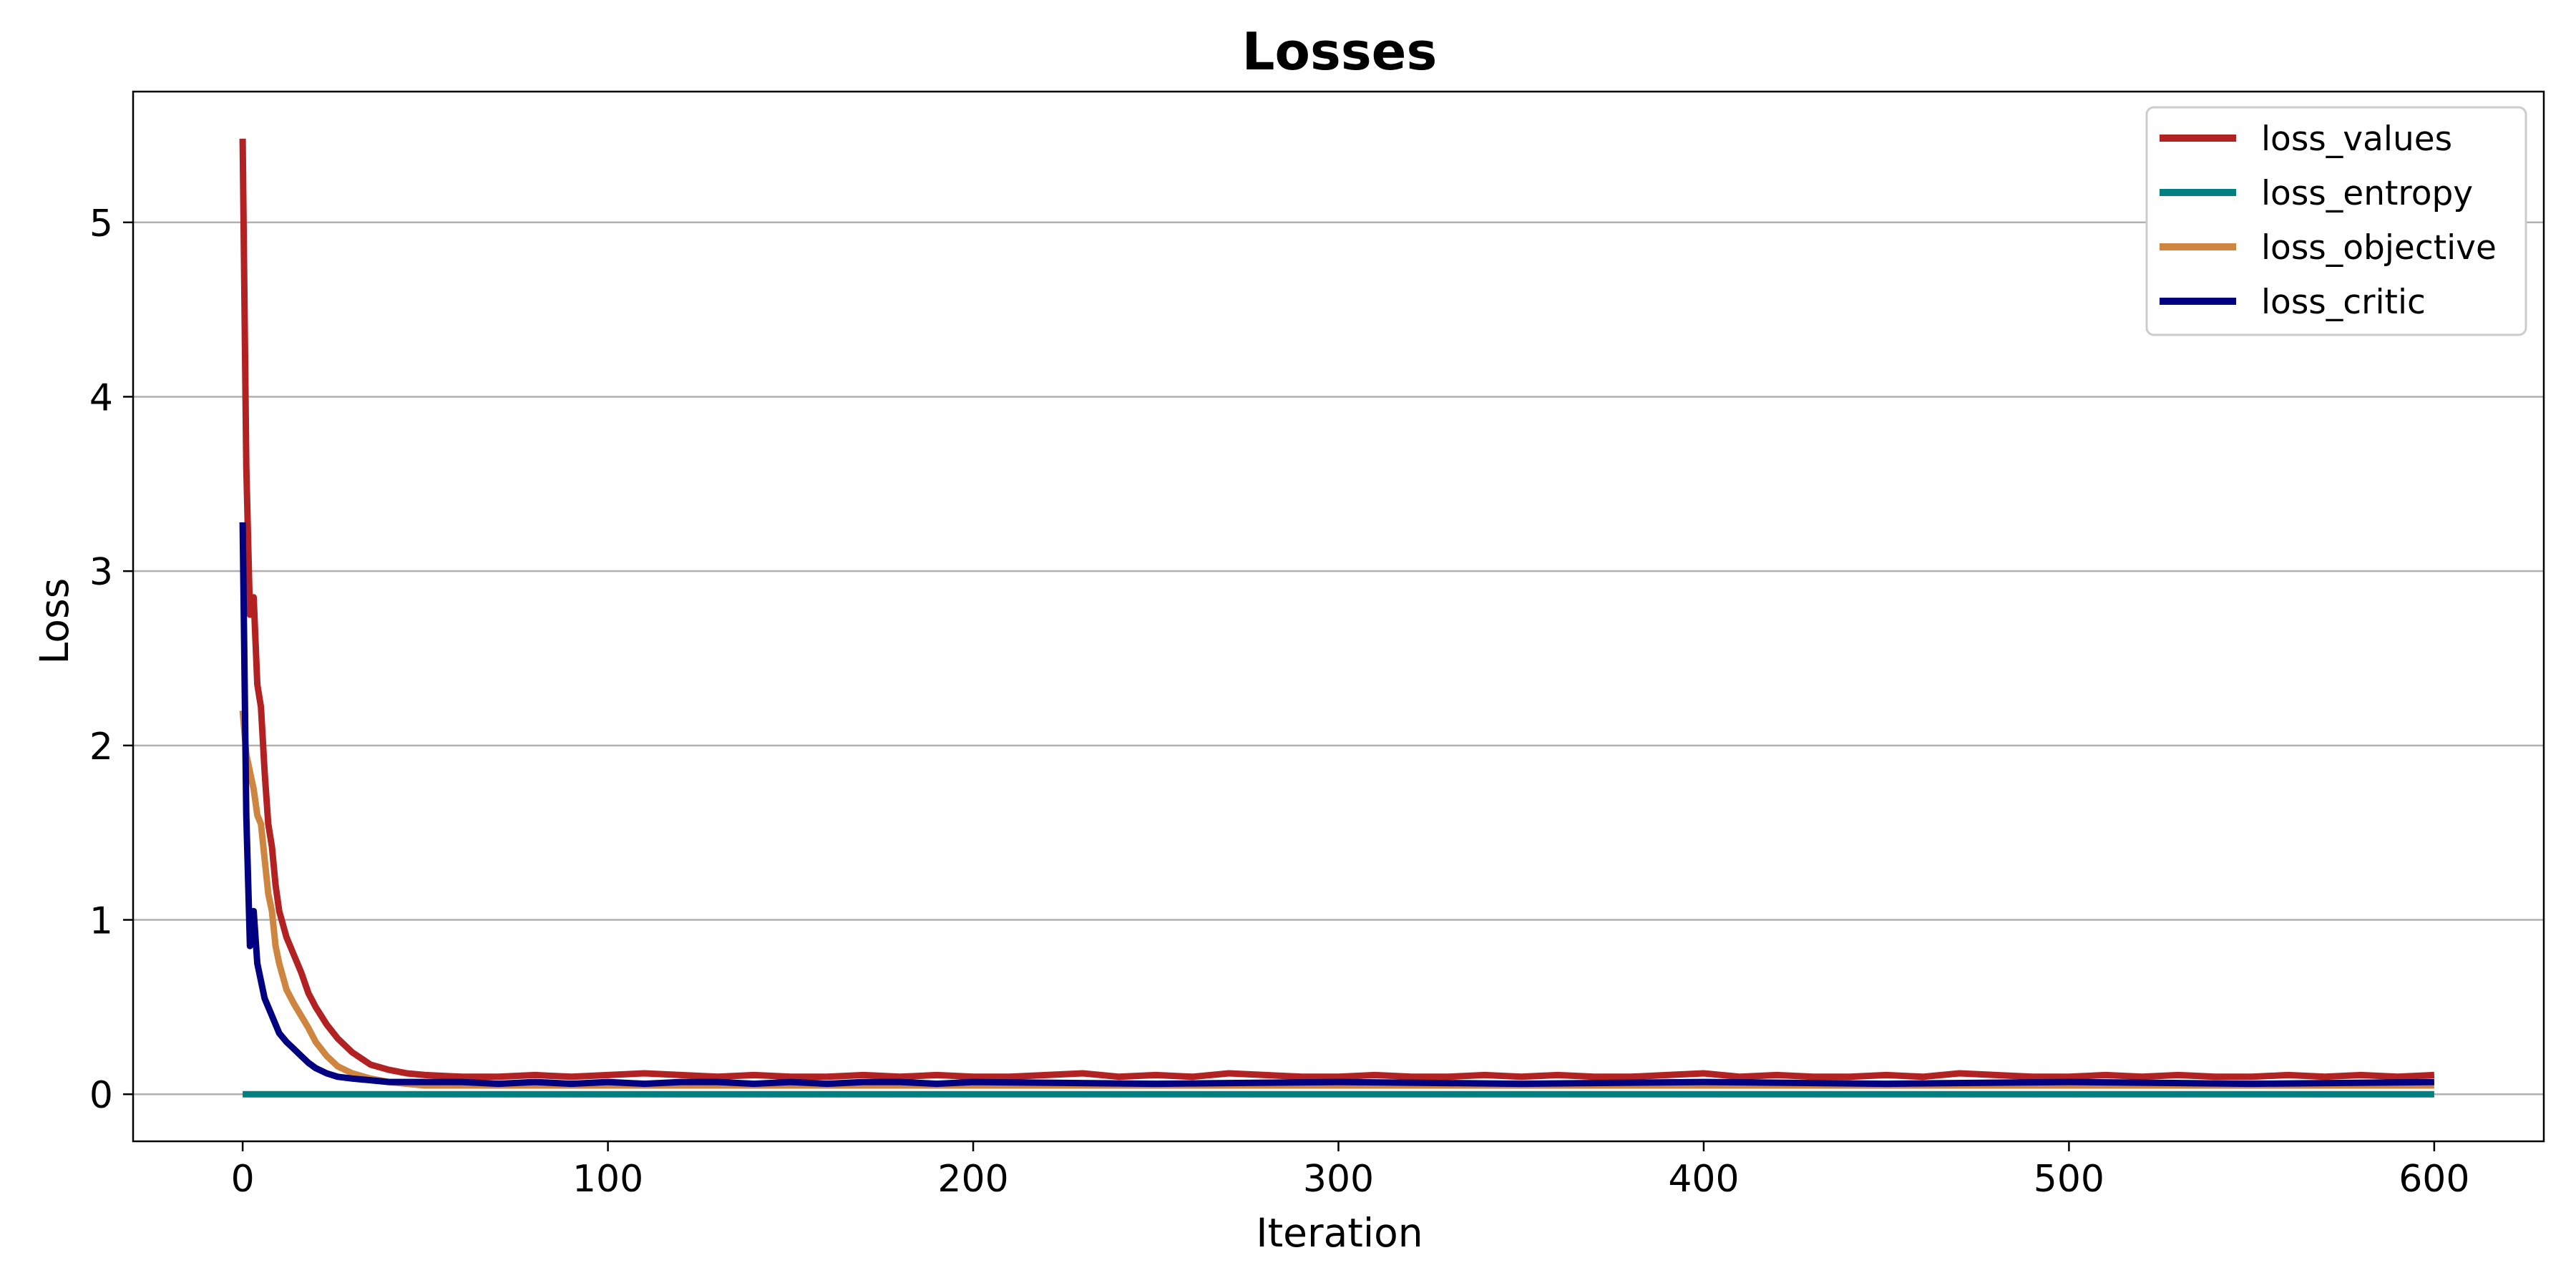 The width and height of the screenshot is (2576, 1288). I want to click on legend-label-loss-values: loss_values, so click(2356, 139).